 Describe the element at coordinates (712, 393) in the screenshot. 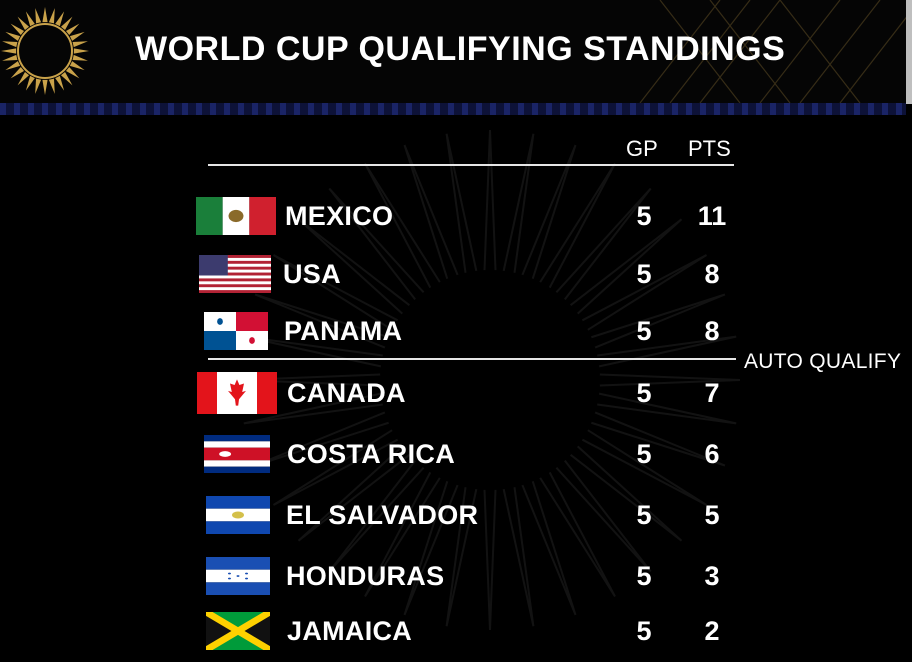

I see `team-pts: 7` at that location.